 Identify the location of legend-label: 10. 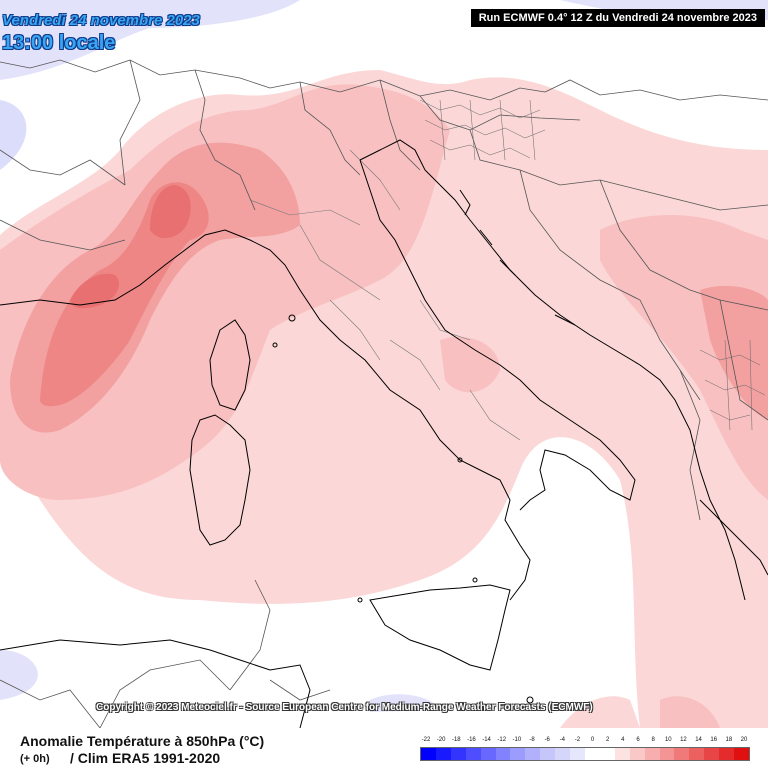
(668, 740).